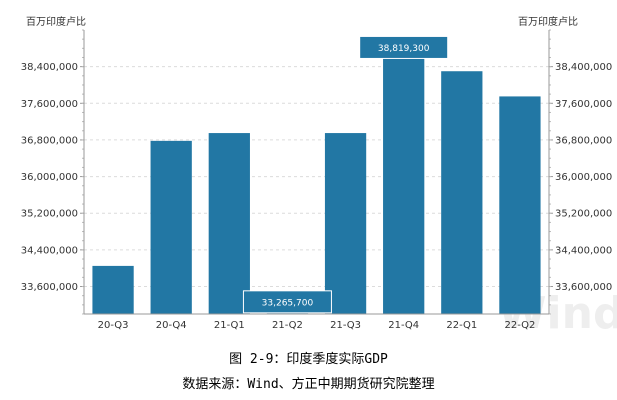 This screenshot has width=617, height=400. What do you see at coordinates (583, 214) in the screenshot?
I see `y-tick-label-right: 35,200,000` at bounding box center [583, 214].